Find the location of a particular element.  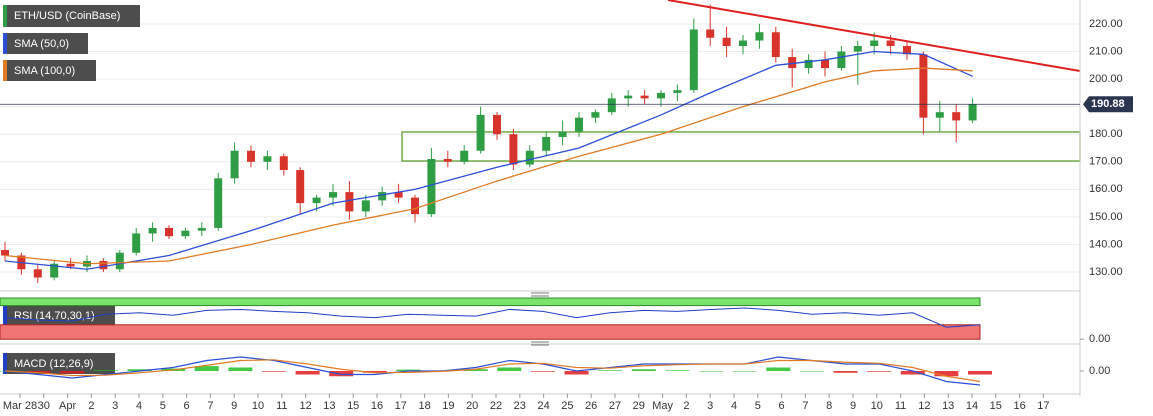

y-tick-label: 220.00 is located at coordinates (1106, 24).